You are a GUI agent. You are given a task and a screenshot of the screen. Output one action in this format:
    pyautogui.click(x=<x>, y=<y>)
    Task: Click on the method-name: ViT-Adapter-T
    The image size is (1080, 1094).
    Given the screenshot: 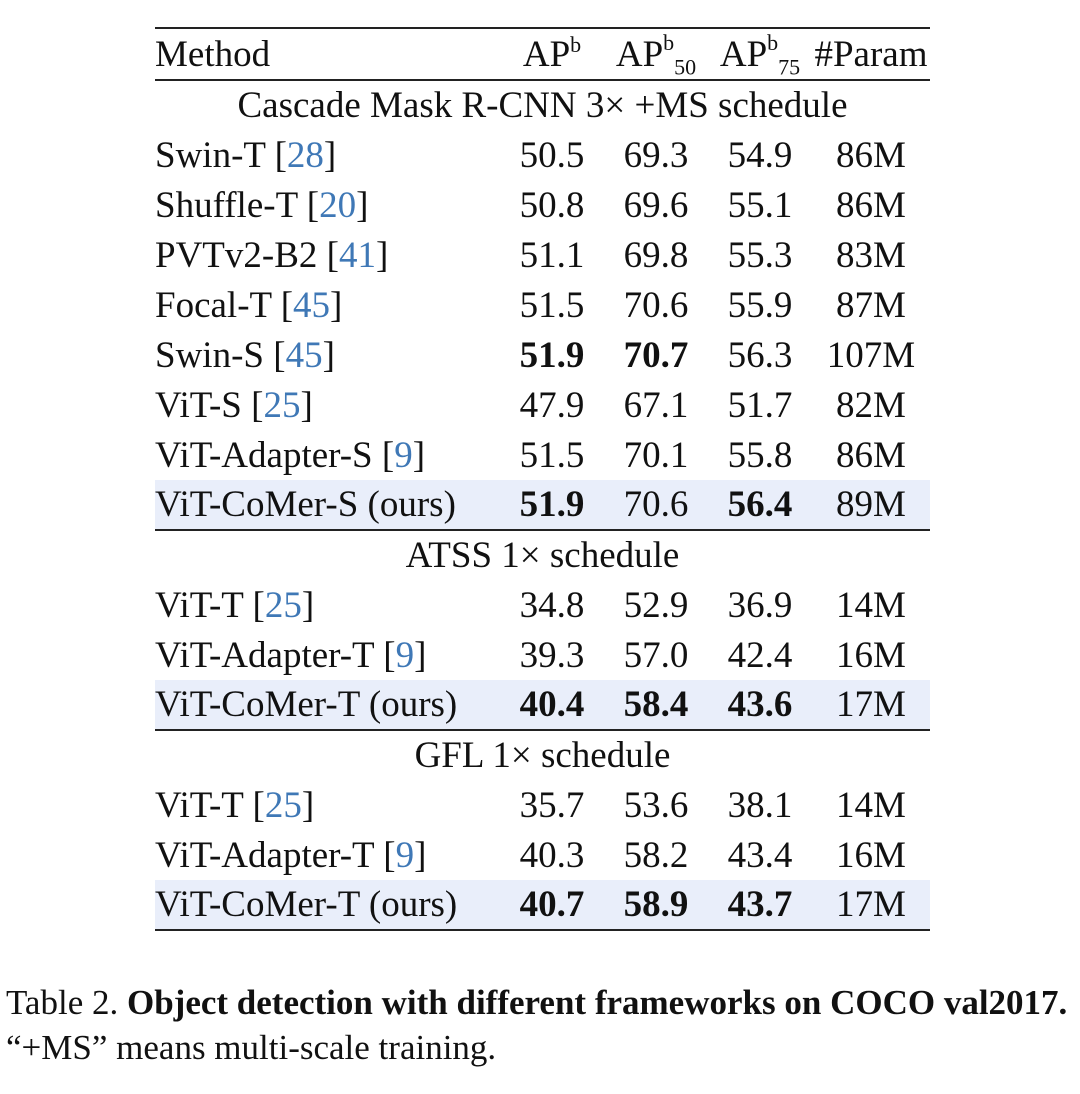 What is the action you would take?
    pyautogui.click(x=269, y=655)
    